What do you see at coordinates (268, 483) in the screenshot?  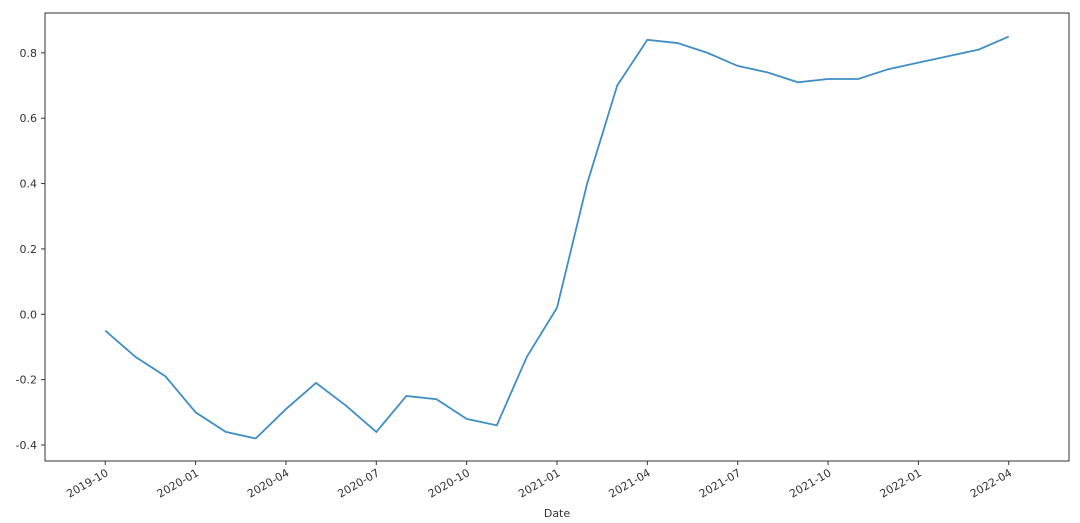 I see `x-tick-label: 2020-04` at bounding box center [268, 483].